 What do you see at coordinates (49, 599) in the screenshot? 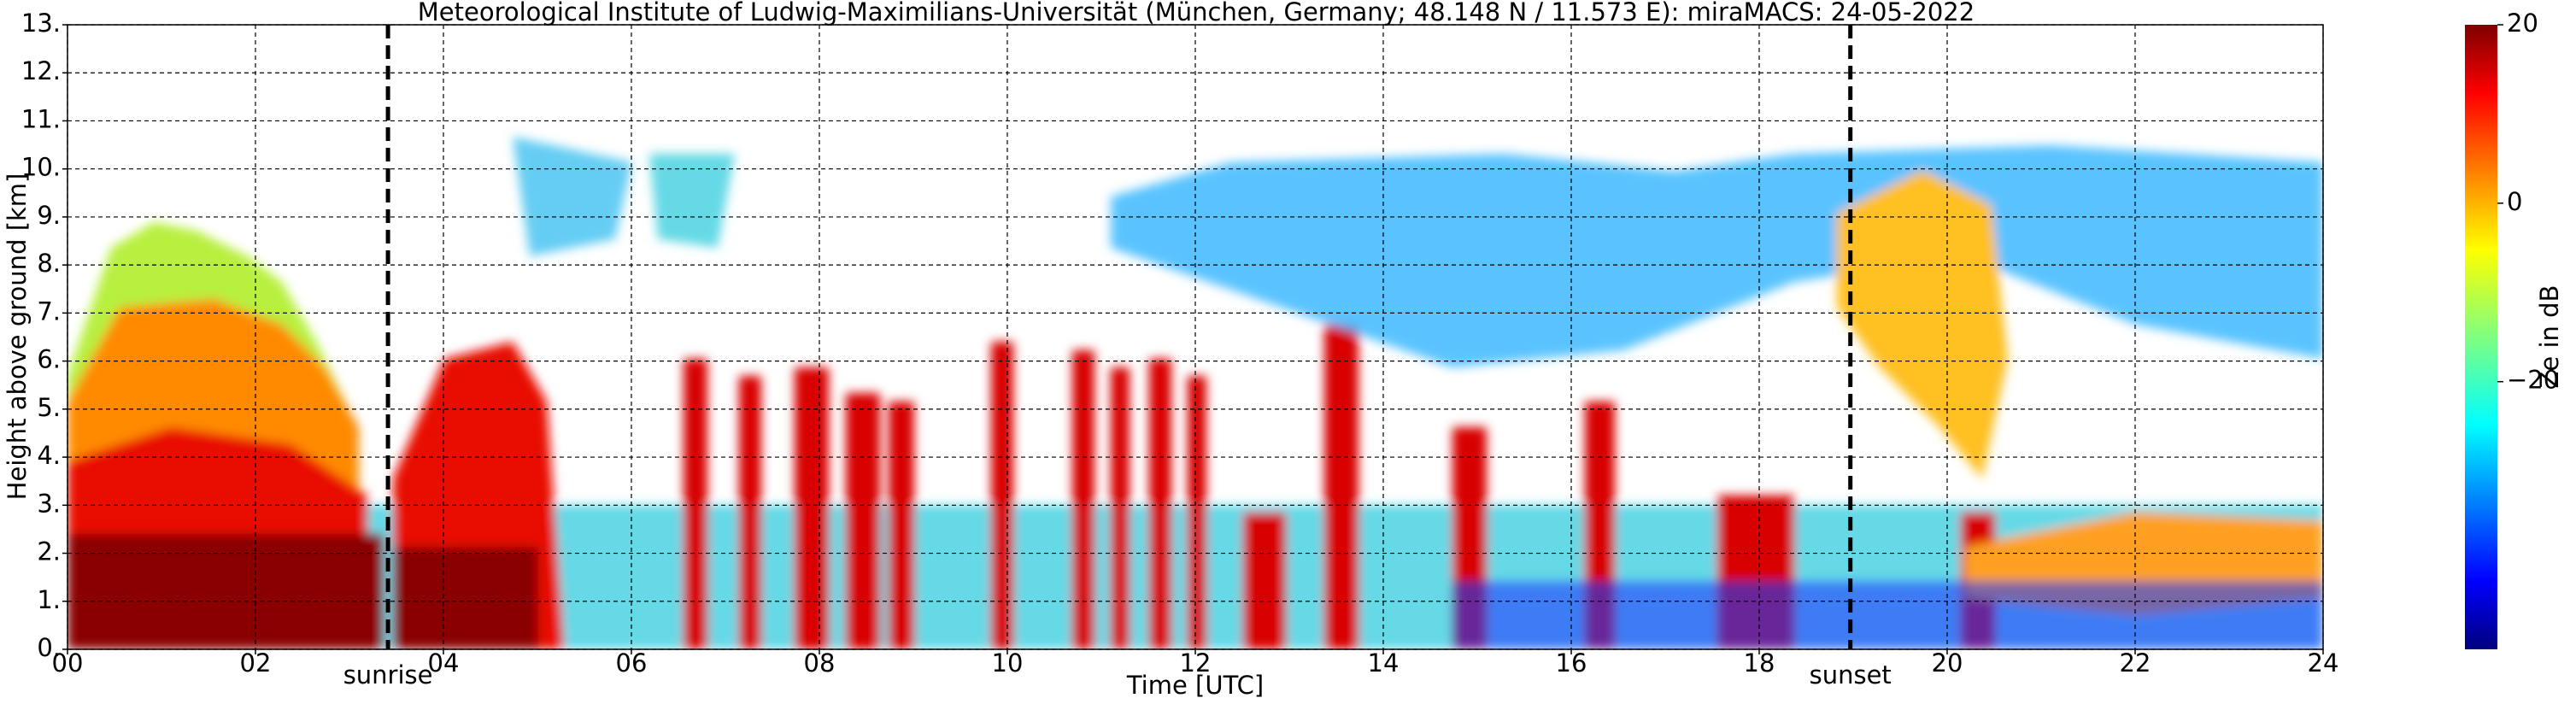
I see `y-tick-label: 1.` at bounding box center [49, 599].